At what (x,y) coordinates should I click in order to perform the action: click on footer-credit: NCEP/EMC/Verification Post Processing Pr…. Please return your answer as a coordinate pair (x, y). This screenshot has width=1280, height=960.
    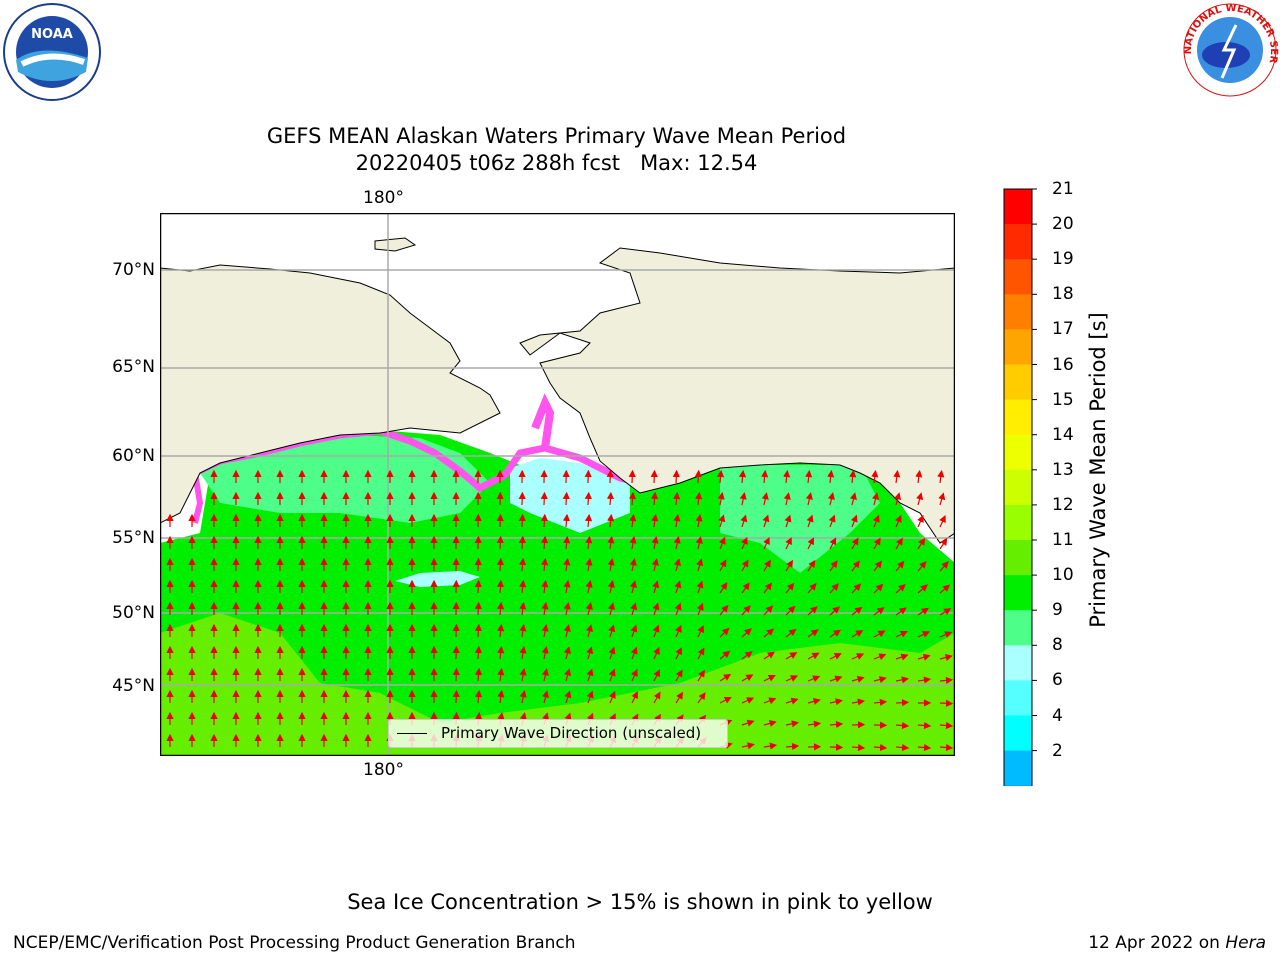
    Looking at the image, I should click on (294, 943).